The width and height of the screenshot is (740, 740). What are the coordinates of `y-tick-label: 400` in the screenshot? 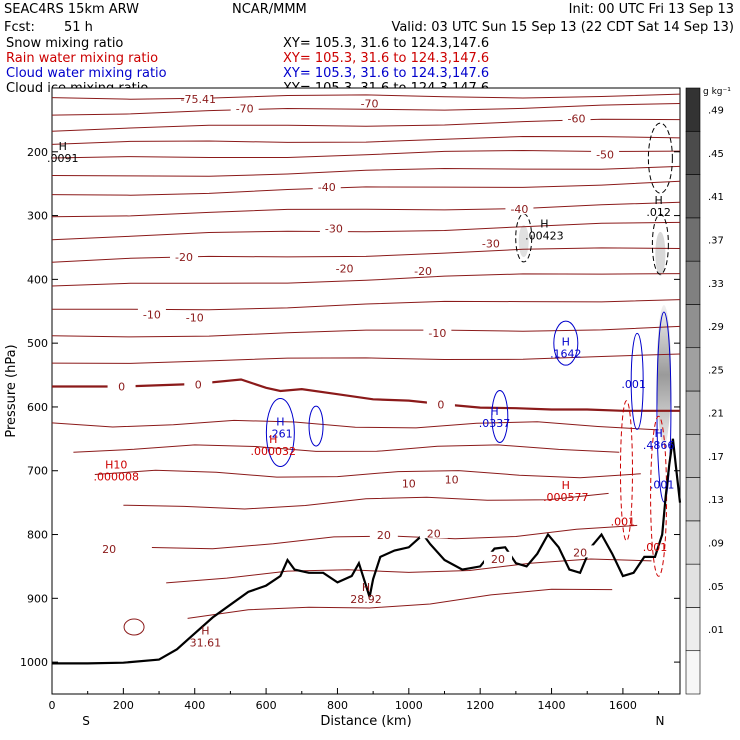 It's located at (37, 279).